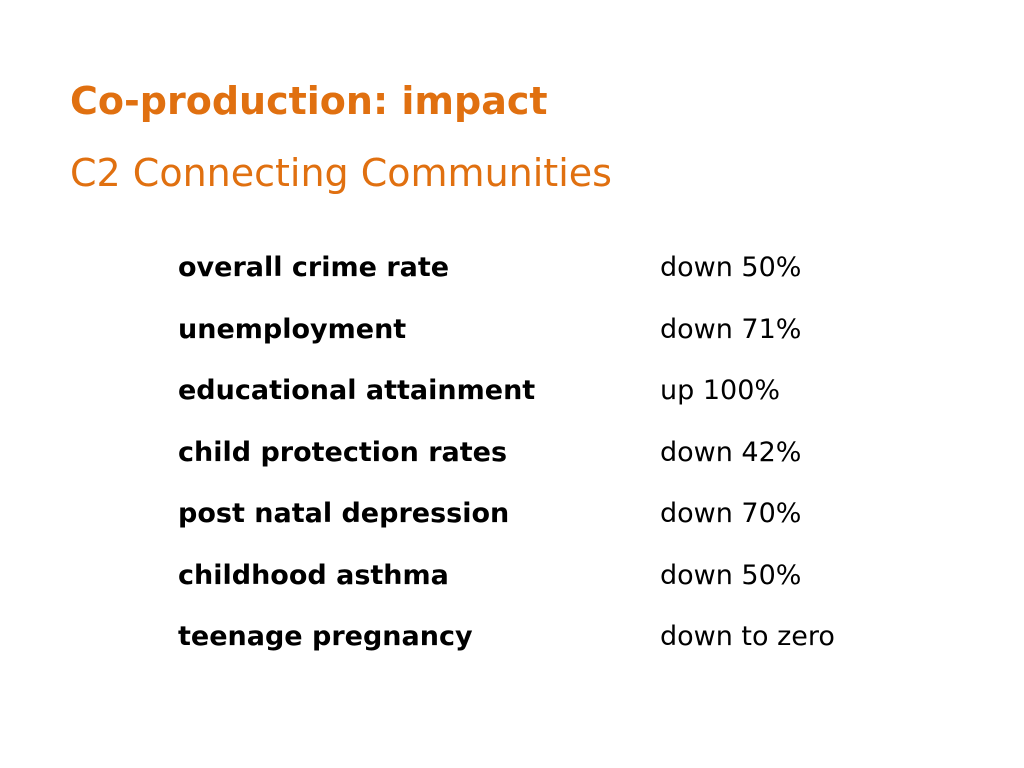  Describe the element at coordinates (731, 329) in the screenshot. I see `stat-value: down 71%` at that location.